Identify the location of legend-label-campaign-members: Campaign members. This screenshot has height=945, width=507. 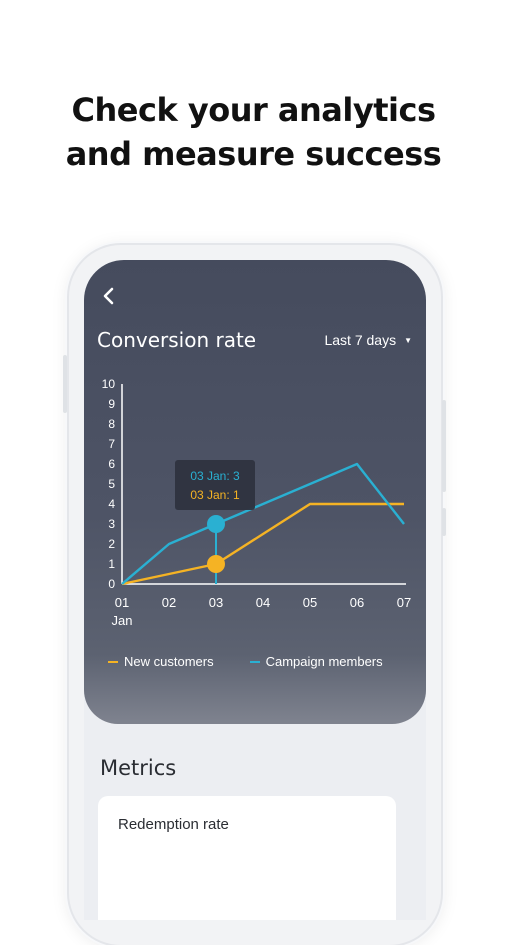
(324, 661).